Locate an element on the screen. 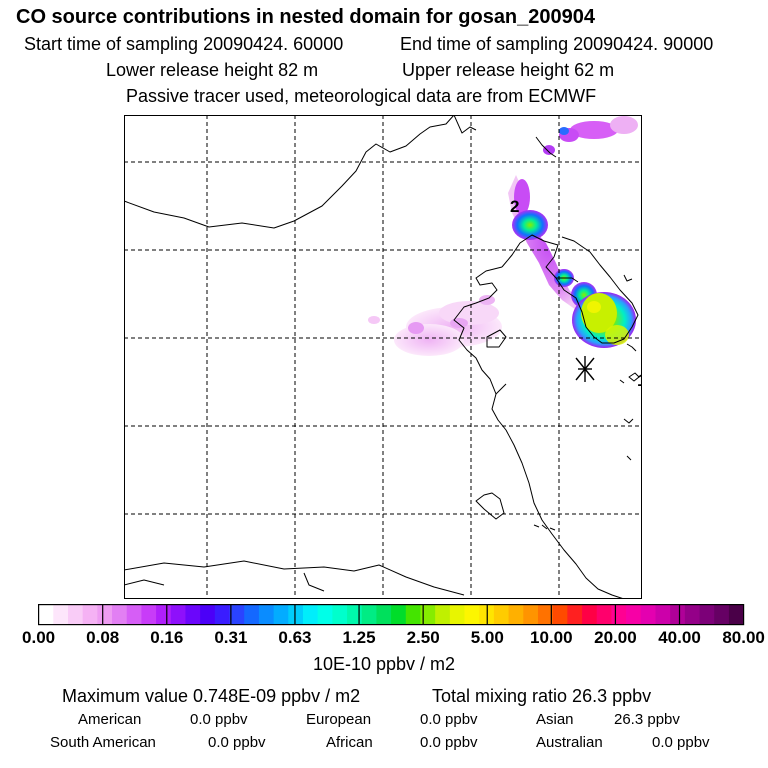 Image resolution: width=768 pixels, height=768 pixels. colorbar-tick-label: 0.63 is located at coordinates (295, 637).